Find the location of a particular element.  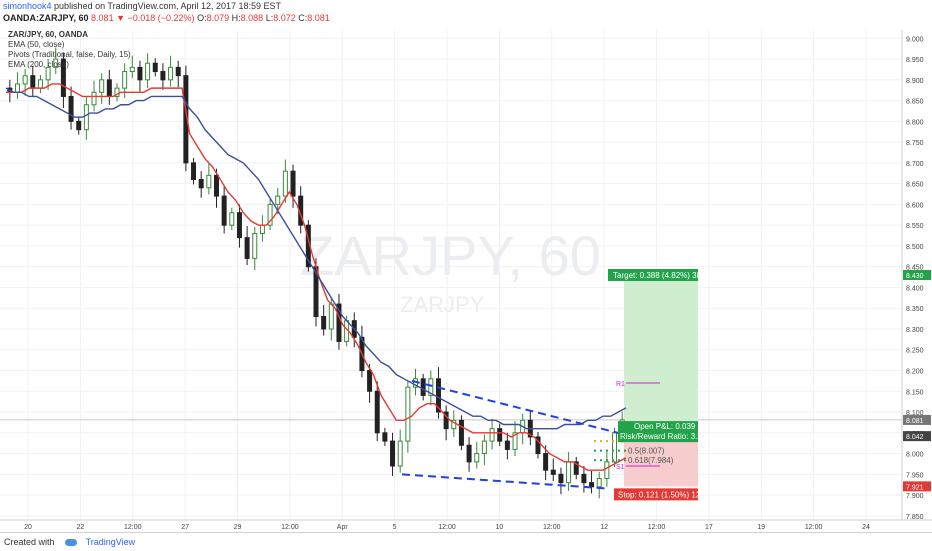

watermark-big: ZARJPY, 60 is located at coordinates (450, 255).